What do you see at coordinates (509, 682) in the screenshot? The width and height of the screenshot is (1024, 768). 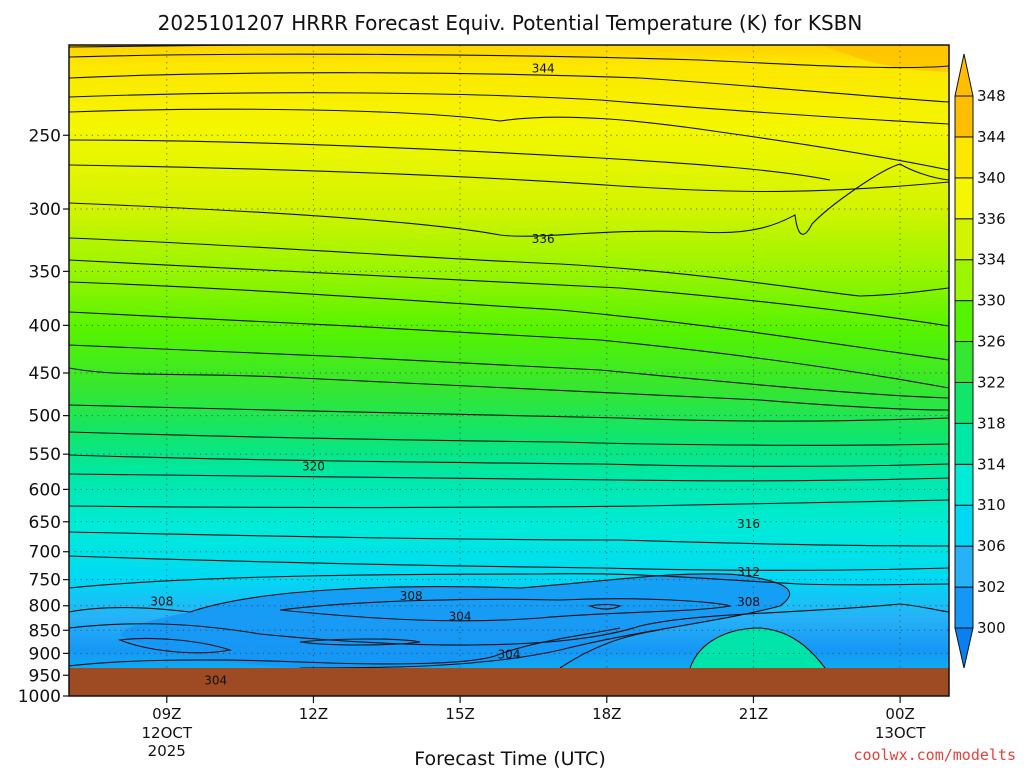 I see `ground-surface` at bounding box center [509, 682].